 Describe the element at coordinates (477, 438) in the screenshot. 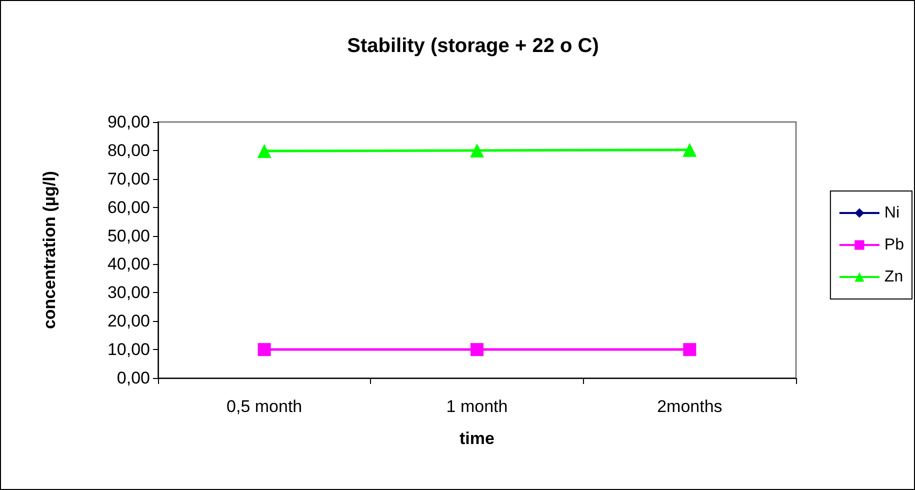

I see `x-axis-title: time` at that location.